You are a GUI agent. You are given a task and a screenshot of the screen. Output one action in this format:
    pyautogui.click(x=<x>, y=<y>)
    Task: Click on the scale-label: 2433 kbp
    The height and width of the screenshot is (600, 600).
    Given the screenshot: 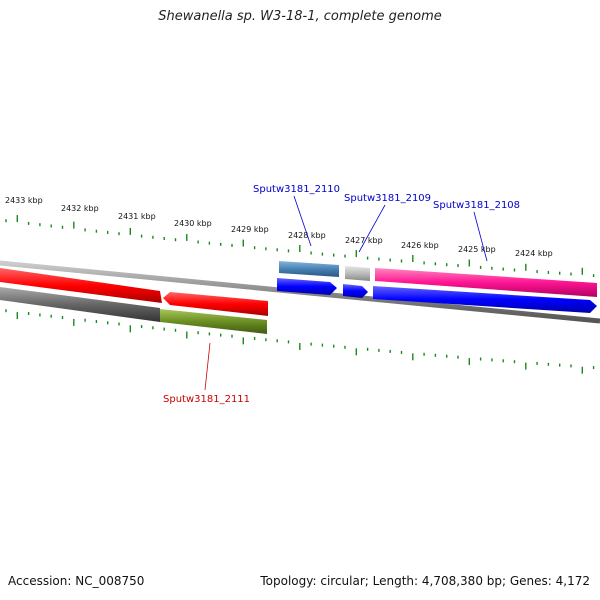 What is the action you would take?
    pyautogui.click(x=24, y=200)
    